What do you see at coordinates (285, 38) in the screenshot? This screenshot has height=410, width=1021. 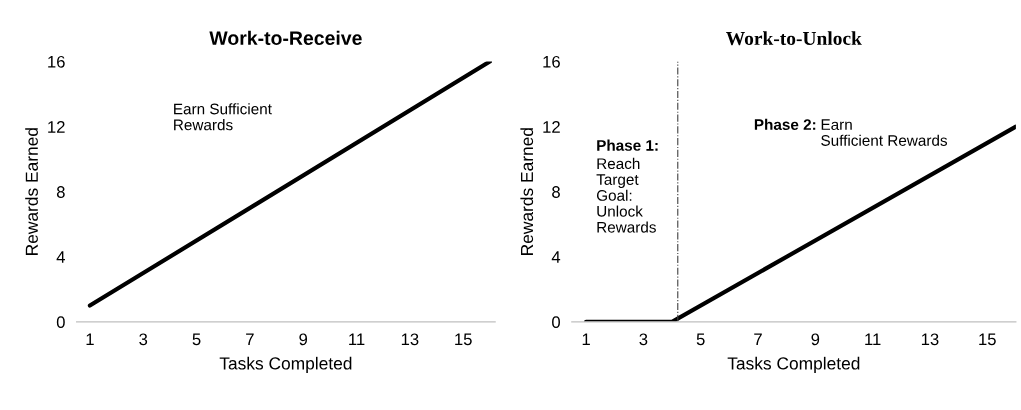 I see `chart-title: Work-to-Receive` at bounding box center [285, 38].